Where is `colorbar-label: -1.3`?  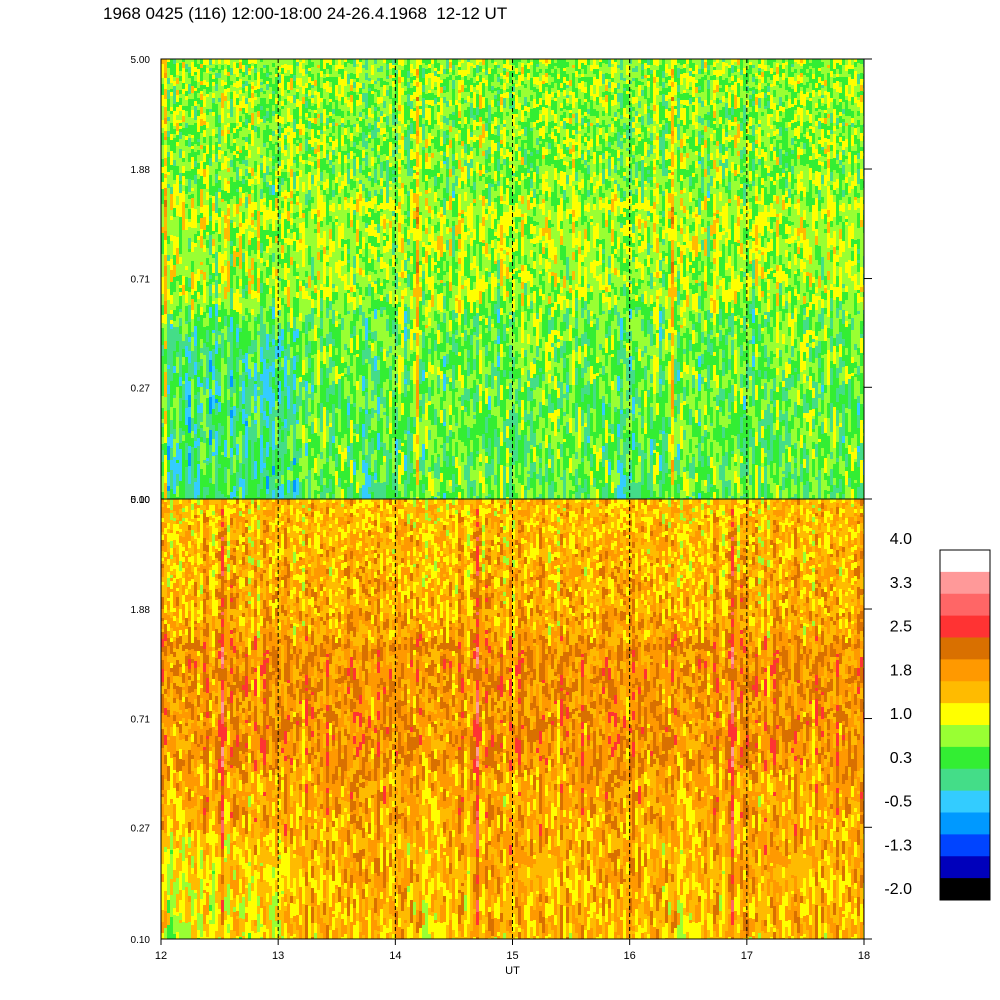
colorbar-label: -1.3 is located at coordinates (898, 845).